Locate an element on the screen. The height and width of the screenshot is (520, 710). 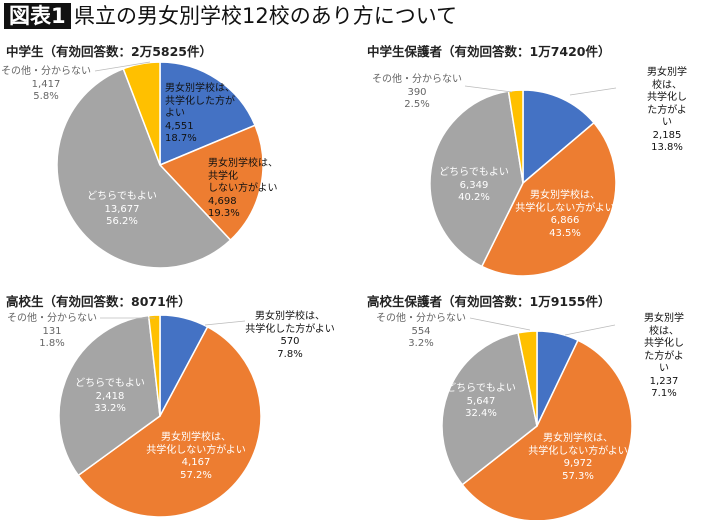
slice-label: その他・分からない 554 3.2% is located at coordinates (421, 331).